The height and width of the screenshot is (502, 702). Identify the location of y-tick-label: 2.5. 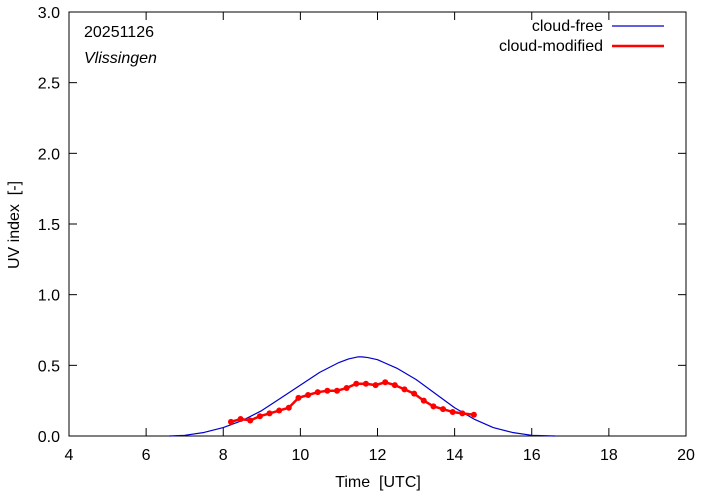
(49, 84).